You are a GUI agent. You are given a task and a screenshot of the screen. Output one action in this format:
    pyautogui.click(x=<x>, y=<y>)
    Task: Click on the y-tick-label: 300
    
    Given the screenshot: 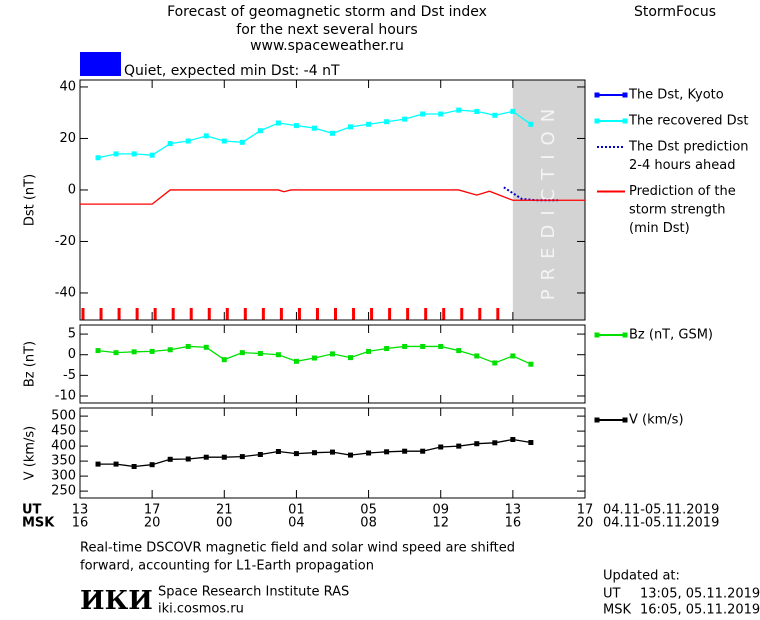 What is the action you would take?
    pyautogui.click(x=63, y=476)
    